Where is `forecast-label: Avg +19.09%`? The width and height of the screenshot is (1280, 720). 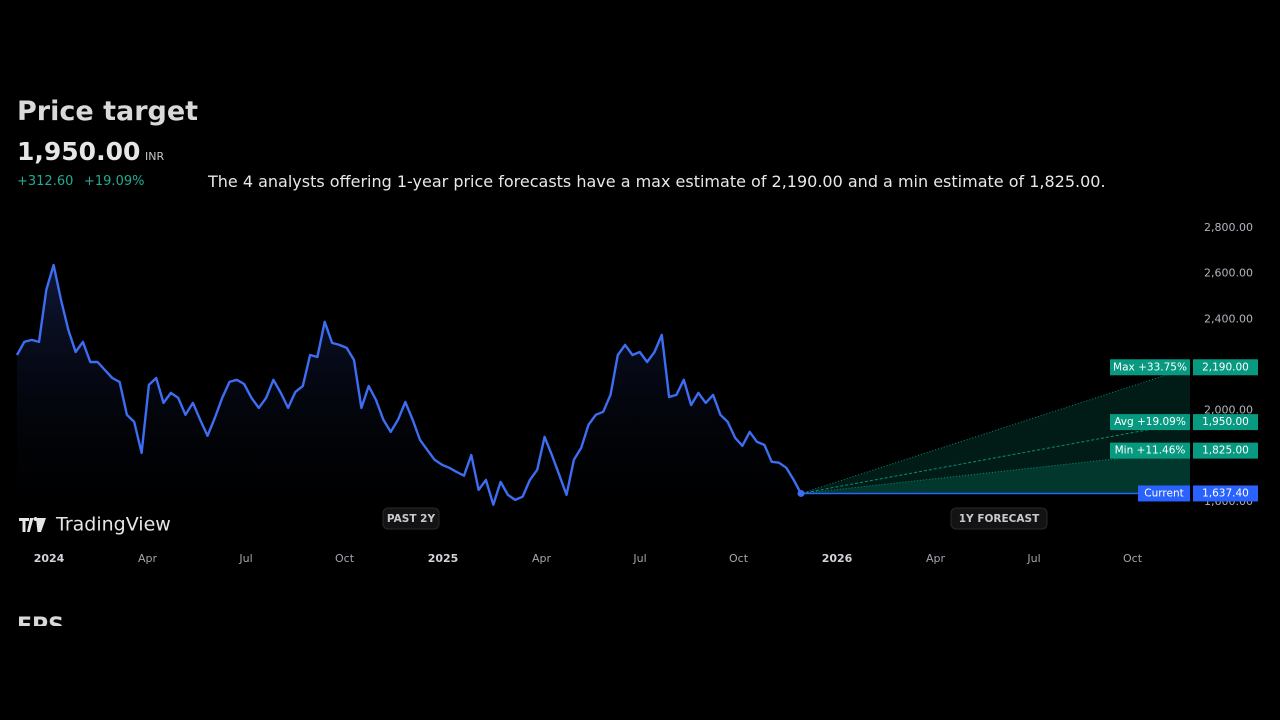 forecast-label: Avg +19.09% is located at coordinates (1150, 422).